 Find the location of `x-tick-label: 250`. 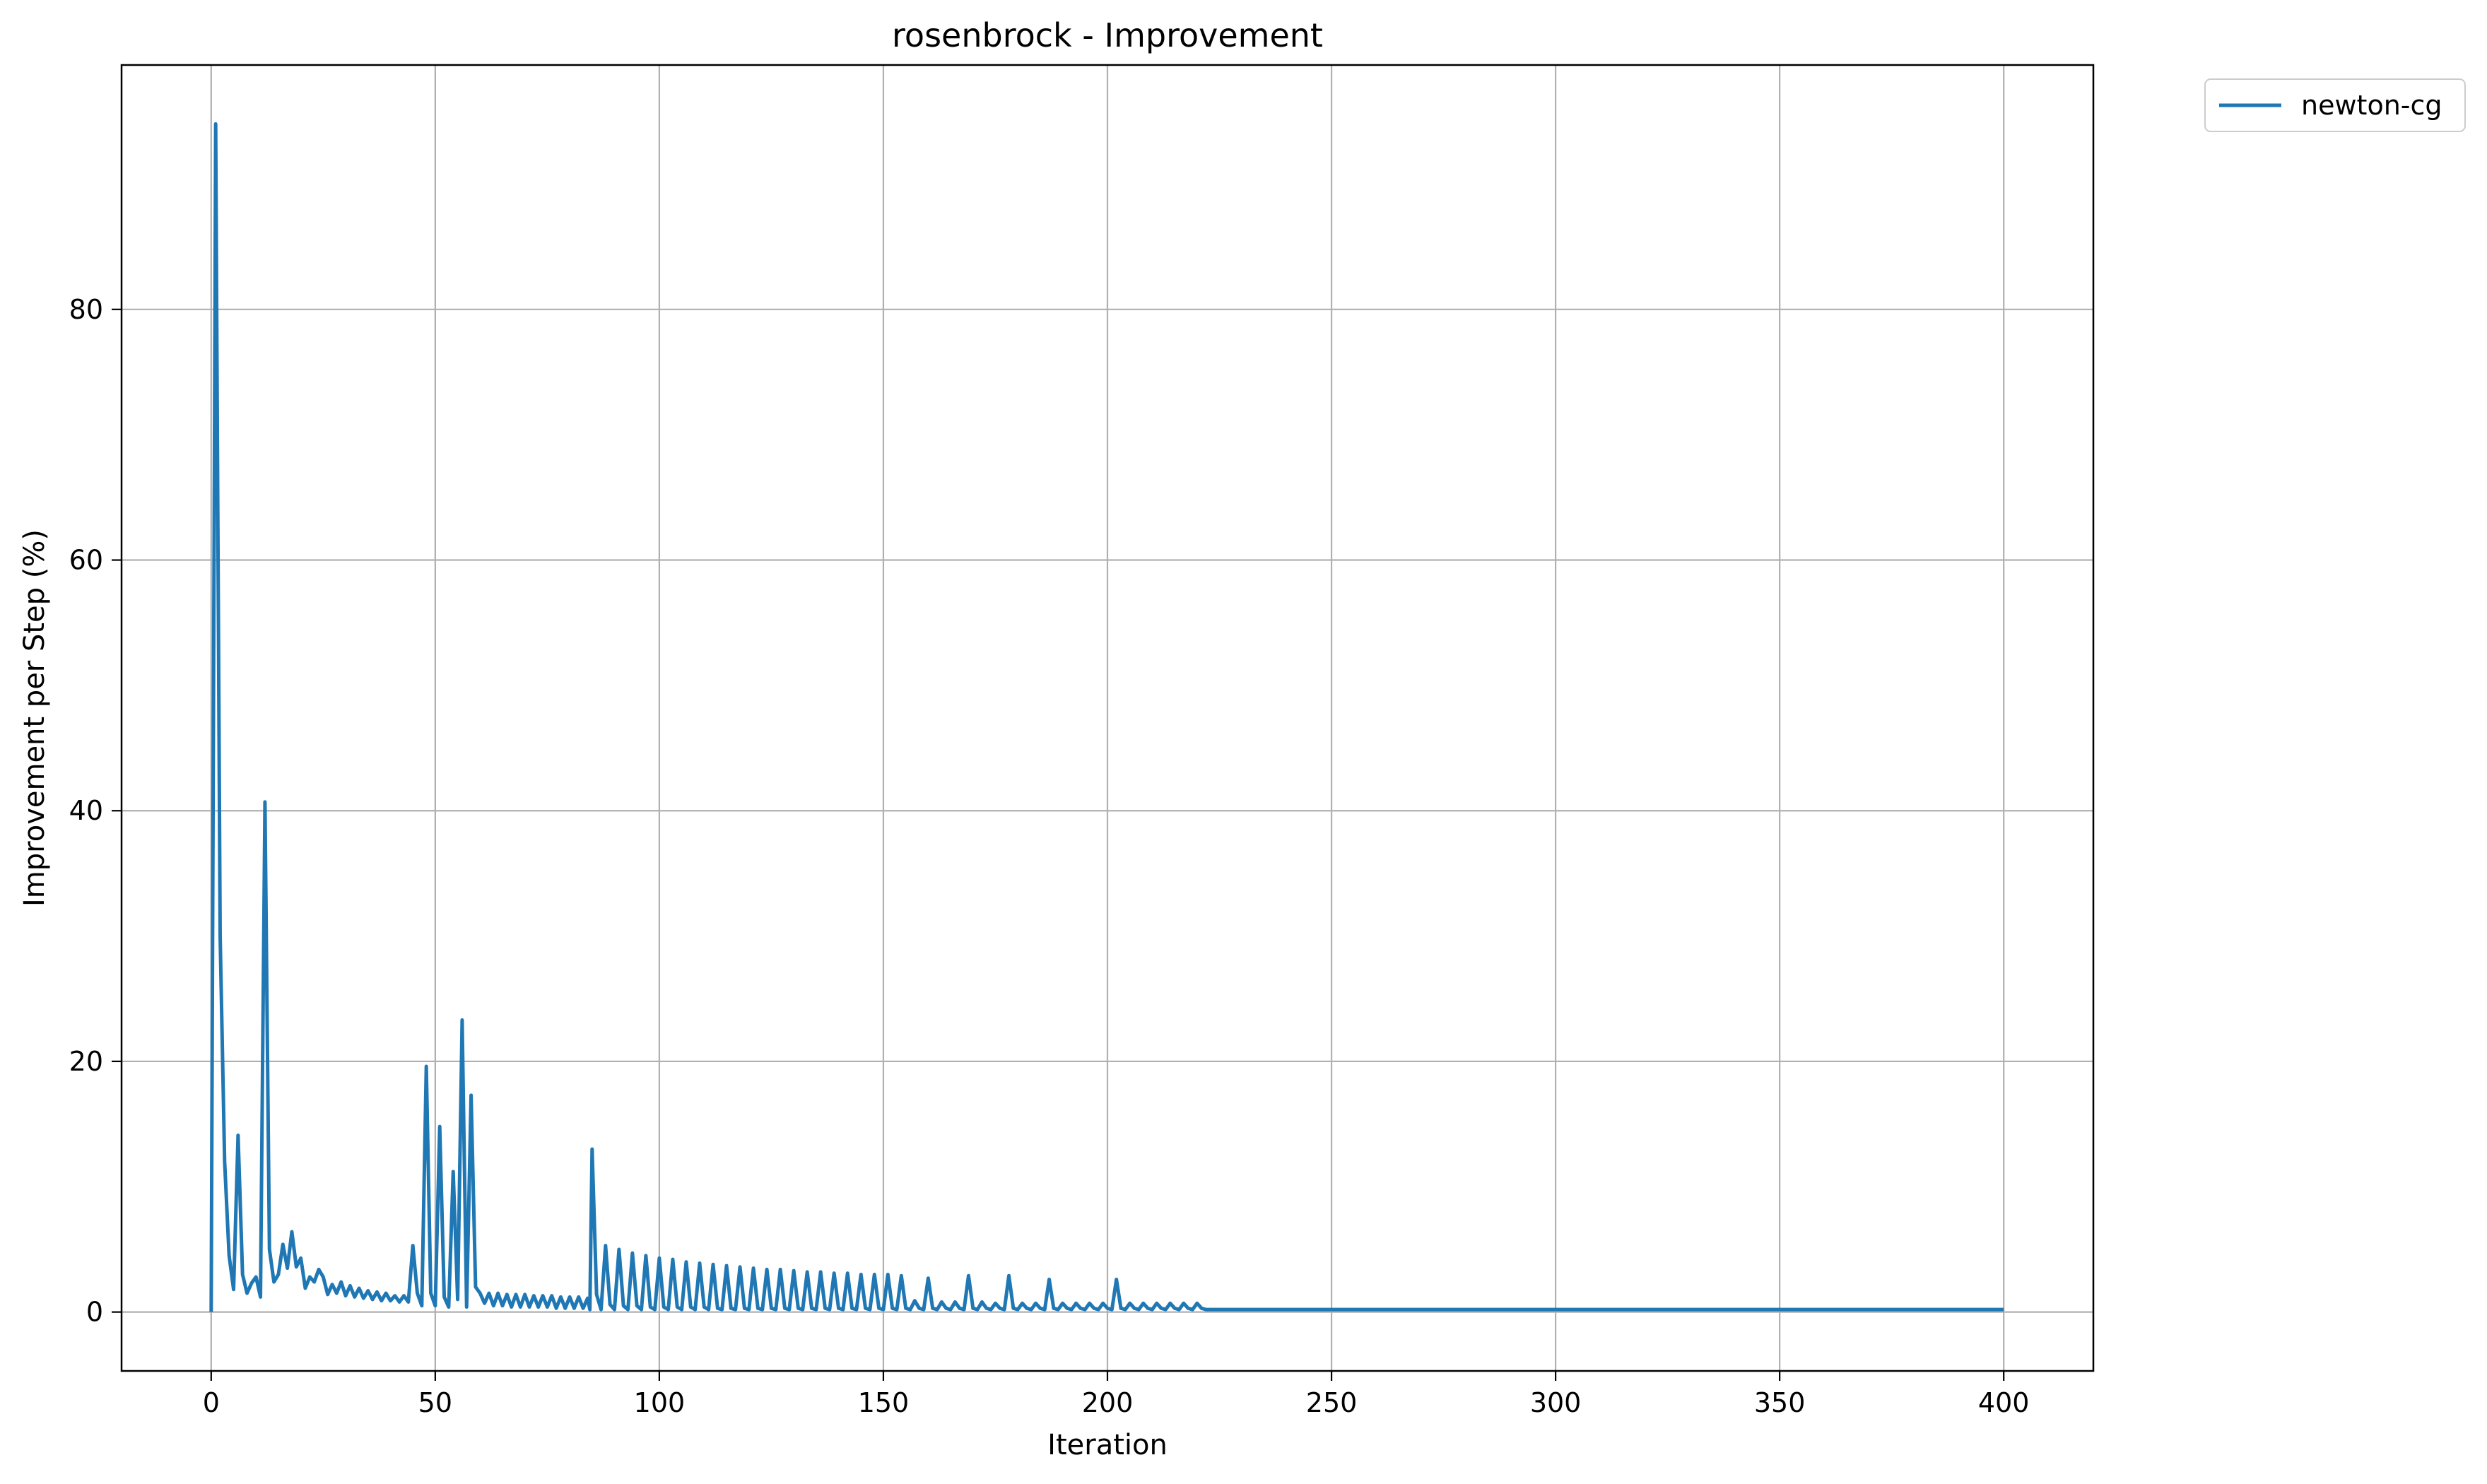

x-tick-label: 250 is located at coordinates (1332, 1402).